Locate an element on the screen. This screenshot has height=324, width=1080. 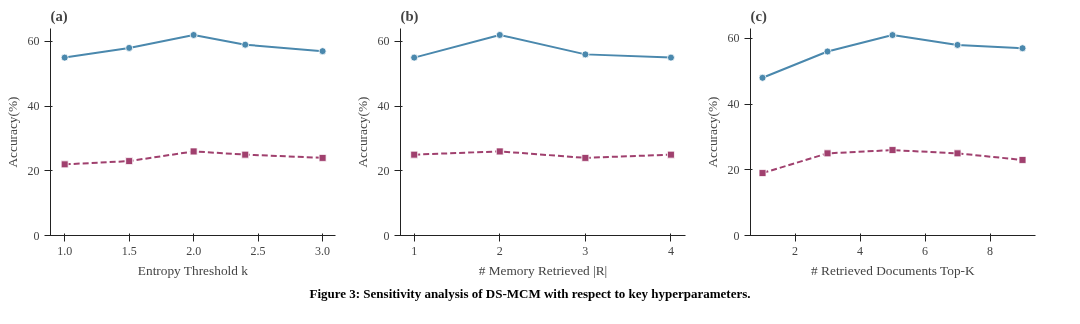
x-tick-label: 8 is located at coordinates (990, 250).